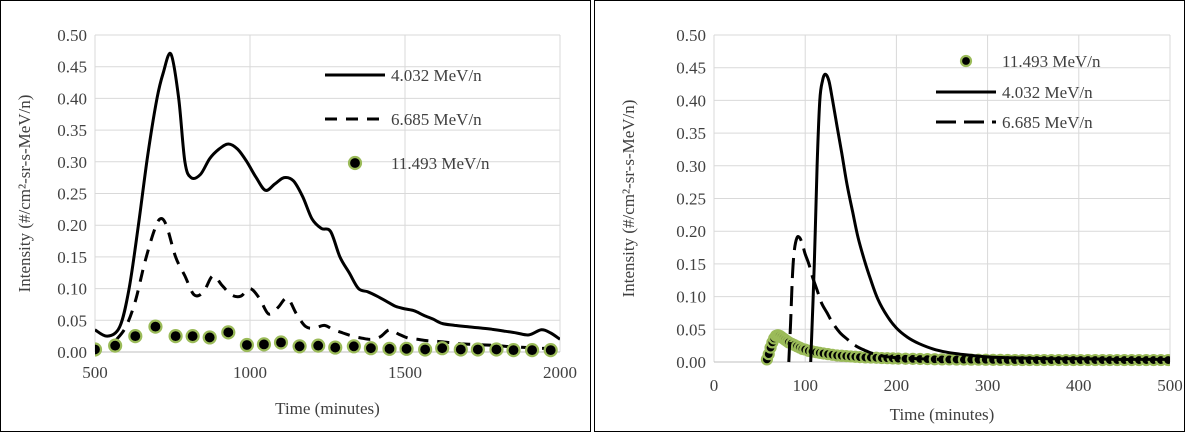 This screenshot has height=432, width=1185. What do you see at coordinates (805, 385) in the screenshot?
I see `x-tick-label: 100` at bounding box center [805, 385].